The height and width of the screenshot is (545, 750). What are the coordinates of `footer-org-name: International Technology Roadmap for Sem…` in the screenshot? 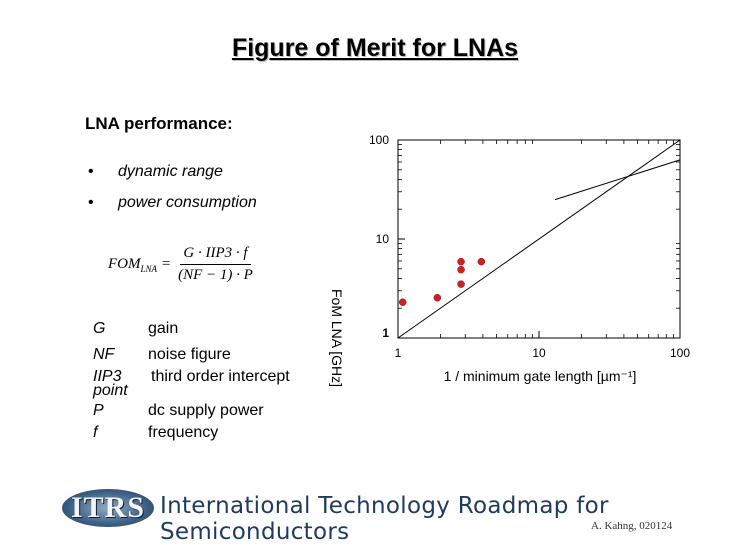 It's located at (384, 519).